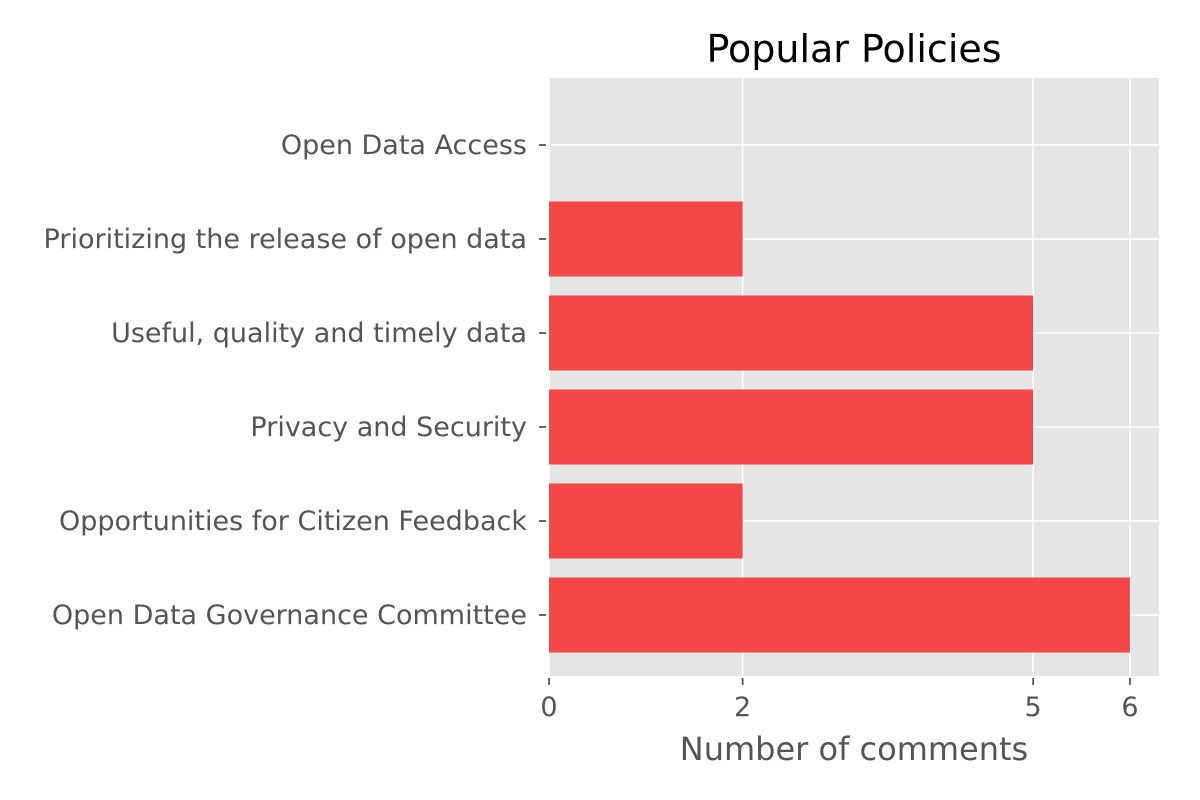 The image size is (1200, 800). Describe the element at coordinates (854, 749) in the screenshot. I see `x-axis-label: Number of comments` at that location.